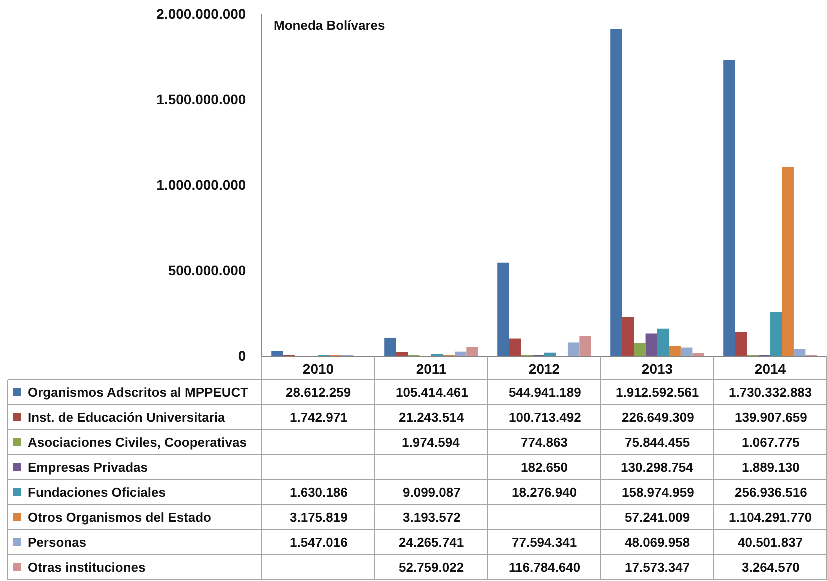 Image resolution: width=827 pixels, height=581 pixels. Describe the element at coordinates (771, 567) in the screenshot. I see `data-label: 3.264.570` at that location.